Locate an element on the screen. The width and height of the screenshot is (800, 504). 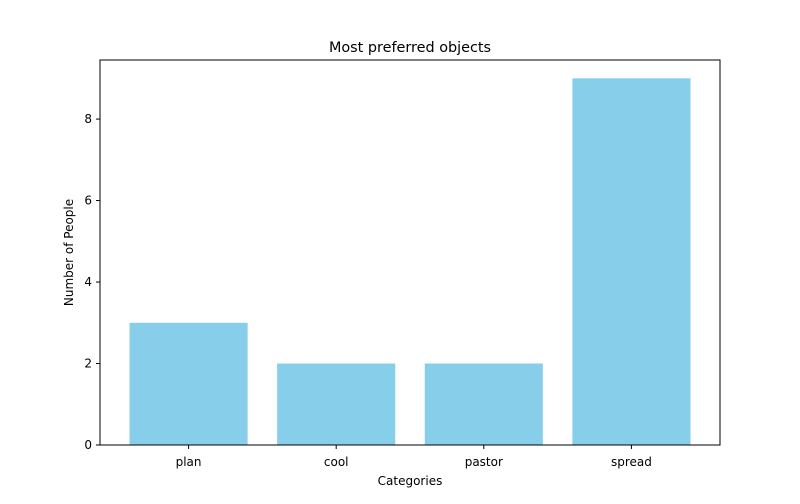
x-tick-label: spread is located at coordinates (631, 462).